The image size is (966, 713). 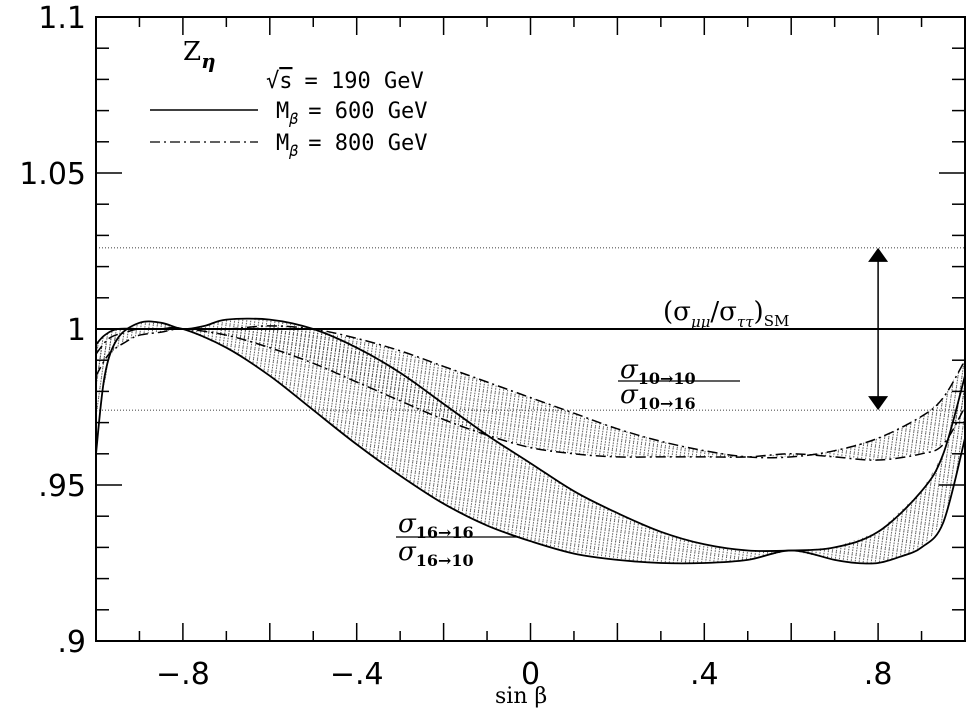 What do you see at coordinates (62, 486) in the screenshot?
I see `y-tick-label: .95` at bounding box center [62, 486].